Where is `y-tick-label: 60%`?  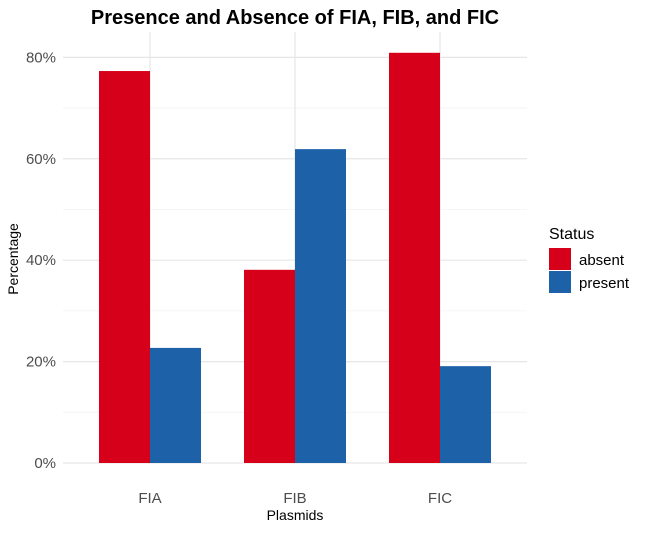
y-tick-label: 60% is located at coordinates (41, 159).